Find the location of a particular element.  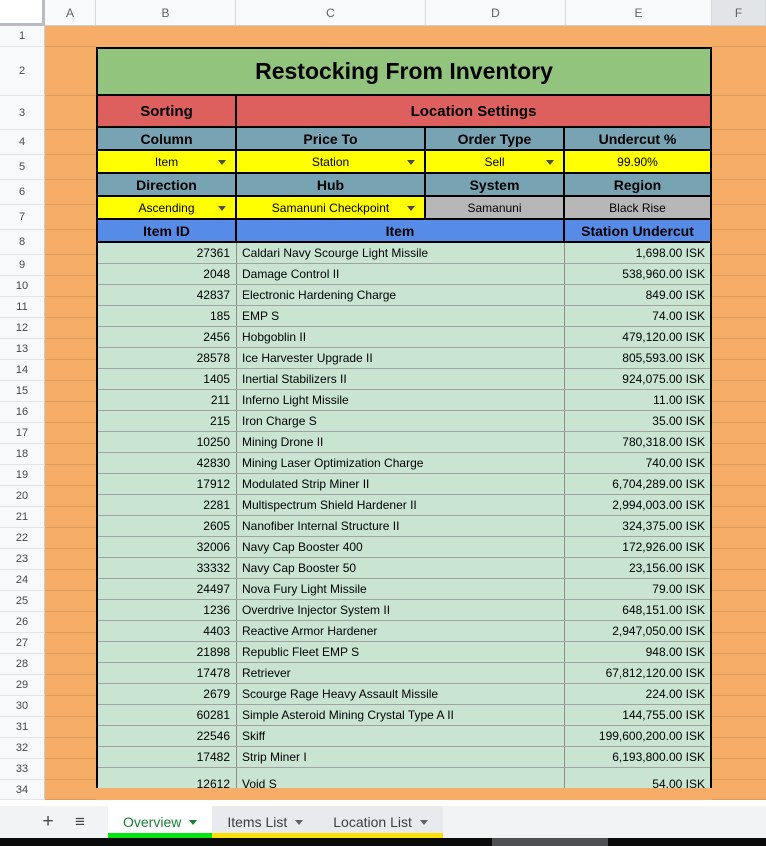

station-undercut-column-header: Station Undercut is located at coordinates (637, 230).